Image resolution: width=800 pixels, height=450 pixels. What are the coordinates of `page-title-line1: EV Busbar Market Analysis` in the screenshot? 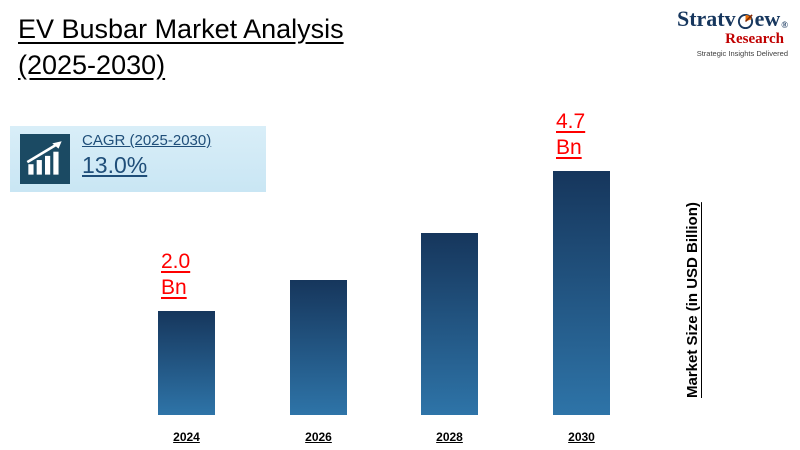 It's located at (181, 29).